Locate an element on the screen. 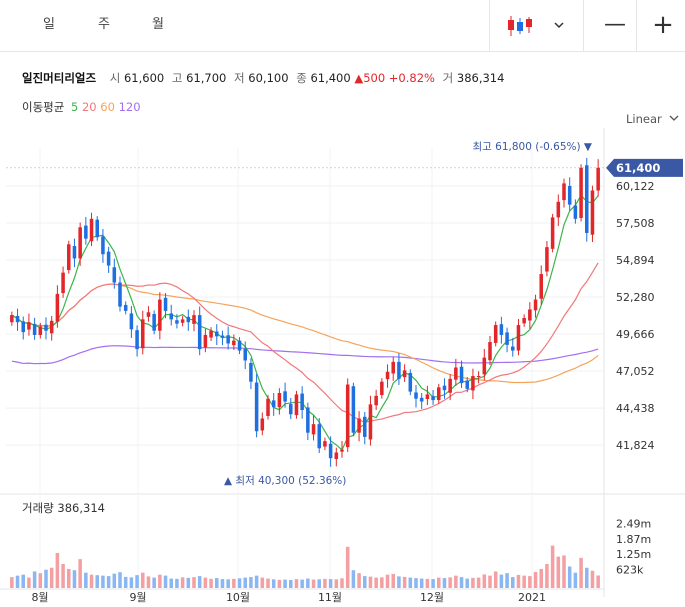 The width and height of the screenshot is (685, 607). close-value: 61,400 is located at coordinates (330, 78).